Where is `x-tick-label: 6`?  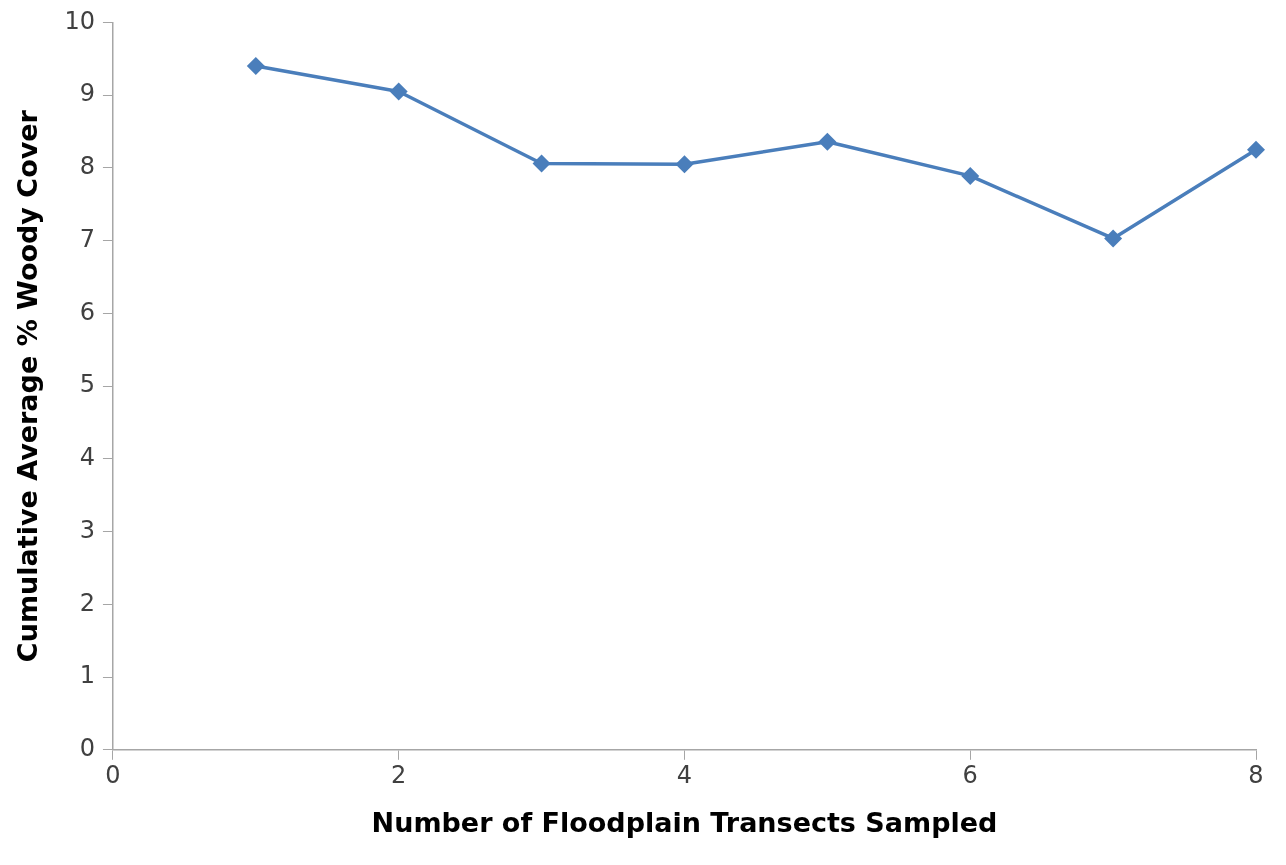 x-tick-label: 6 is located at coordinates (970, 775).